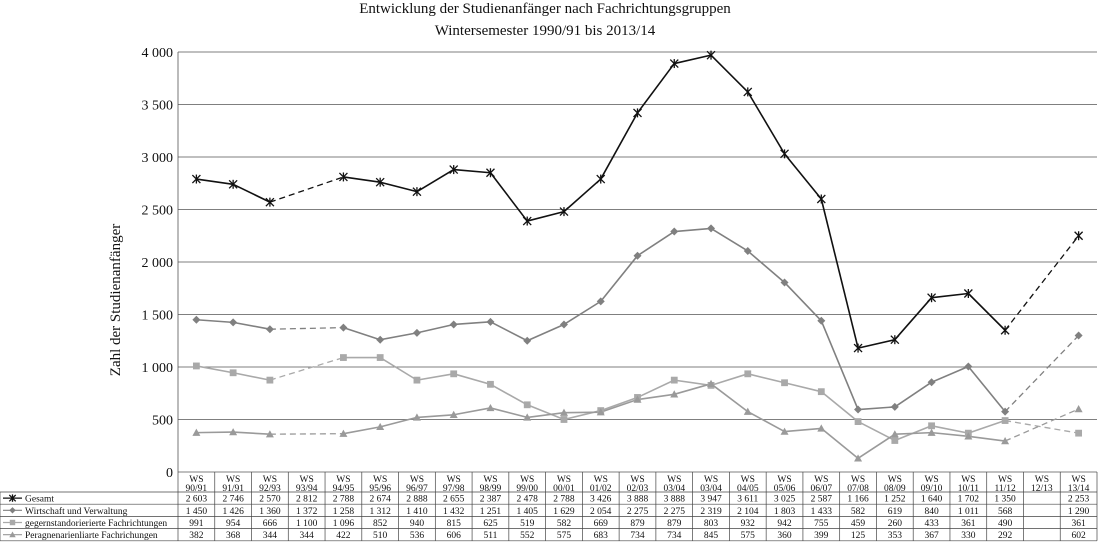 The width and height of the screenshot is (1099, 544). What do you see at coordinates (158, 368) in the screenshot?
I see `y-tick-label: 1 000` at bounding box center [158, 368].